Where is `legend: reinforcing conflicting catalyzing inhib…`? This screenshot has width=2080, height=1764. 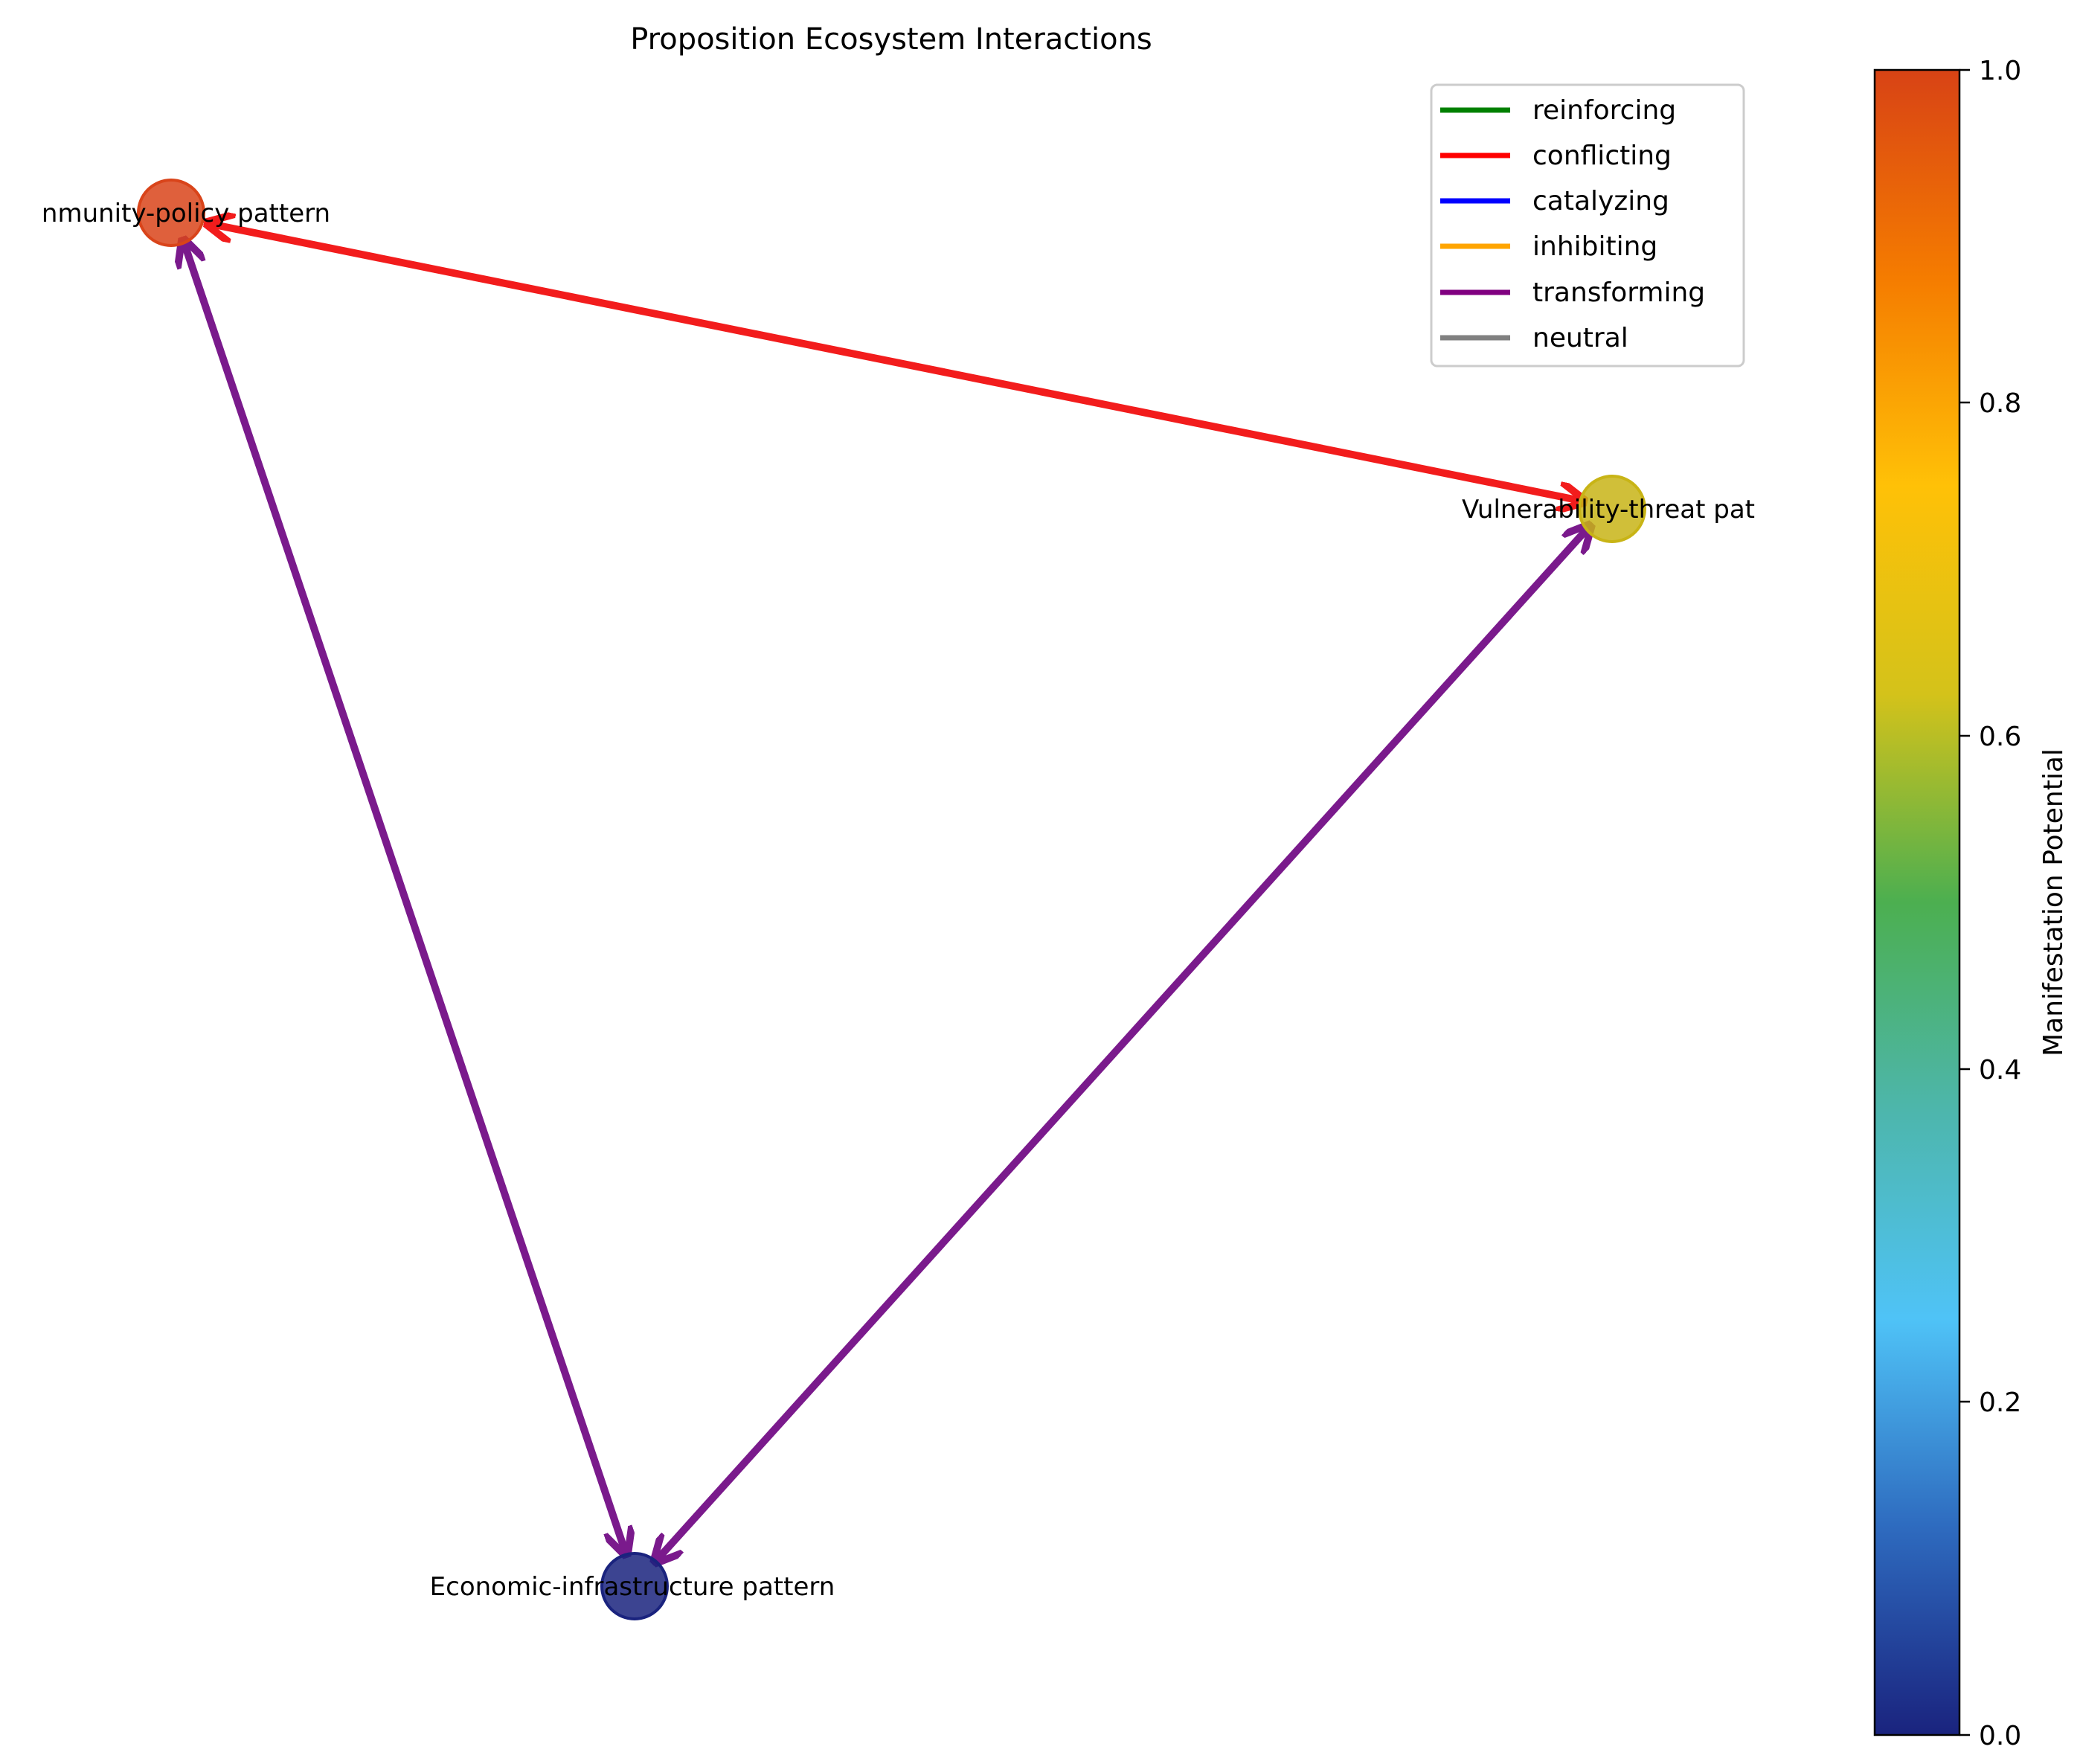 legend: reinforcing conflicting catalyzing inhib… is located at coordinates (1587, 225).